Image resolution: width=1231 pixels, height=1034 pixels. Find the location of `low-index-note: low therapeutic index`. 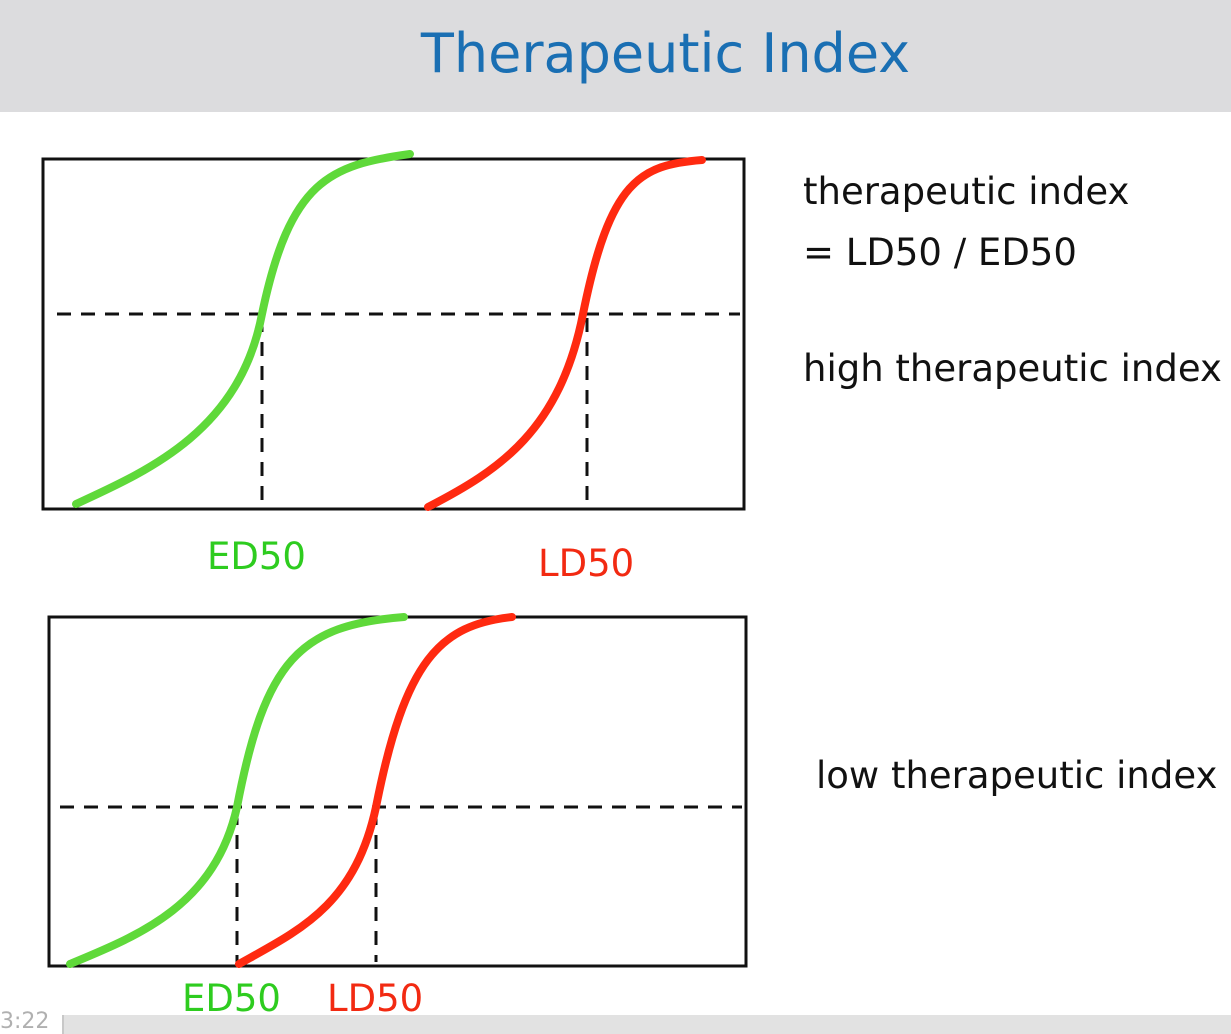

low-index-note: low therapeutic index is located at coordinates (1017, 775).